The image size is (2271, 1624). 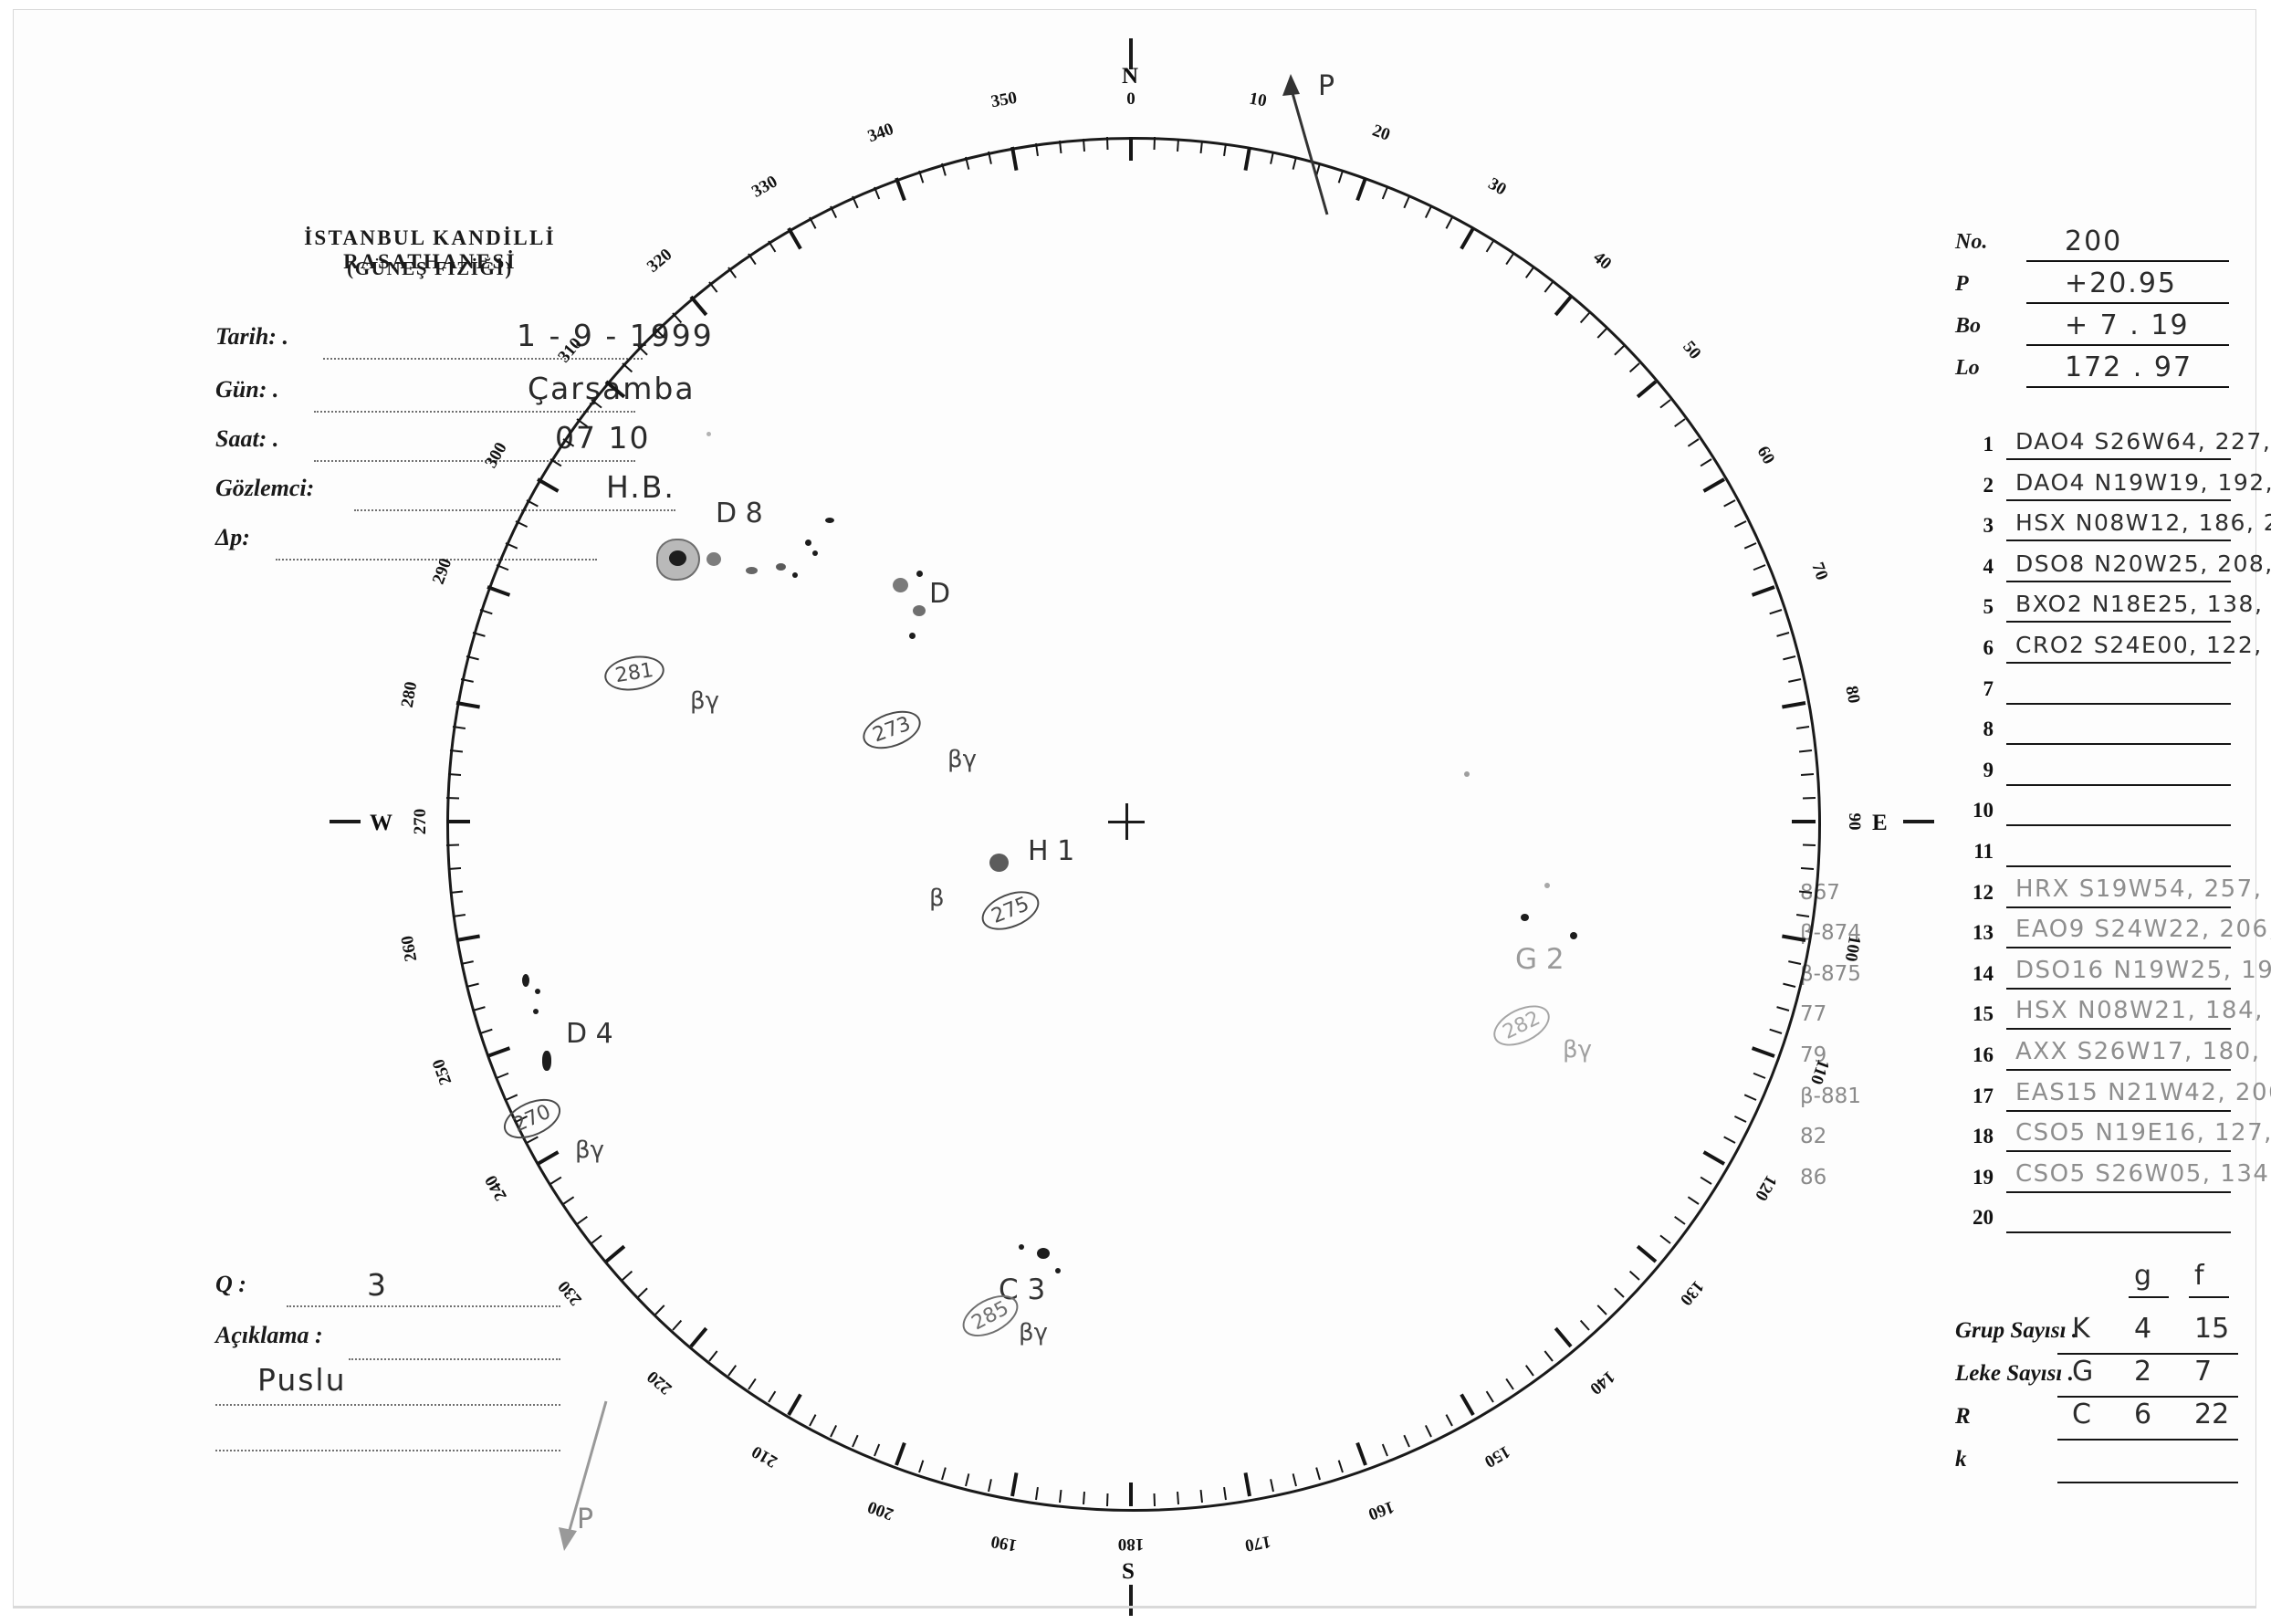 What do you see at coordinates (781, 567) in the screenshot?
I see `umbra-281-d` at bounding box center [781, 567].